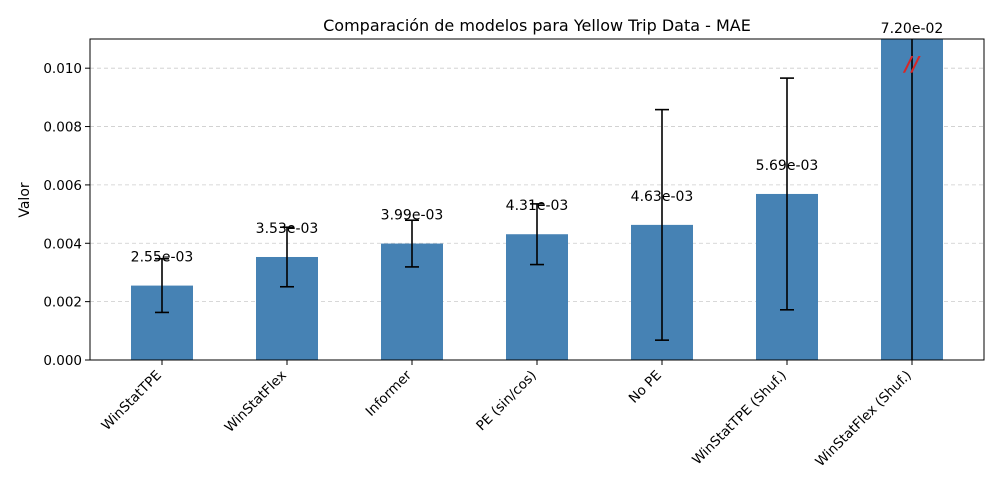  Describe the element at coordinates (537, 206) in the screenshot. I see `data-label: 4.31e-03` at that location.